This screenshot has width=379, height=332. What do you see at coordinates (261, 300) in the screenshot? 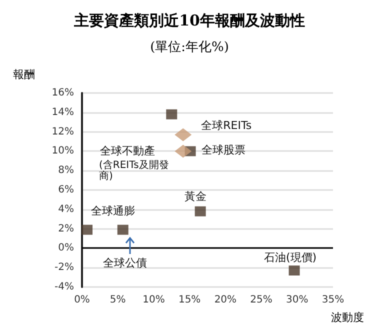
I see `x-tick-label: 25%` at bounding box center [261, 300].